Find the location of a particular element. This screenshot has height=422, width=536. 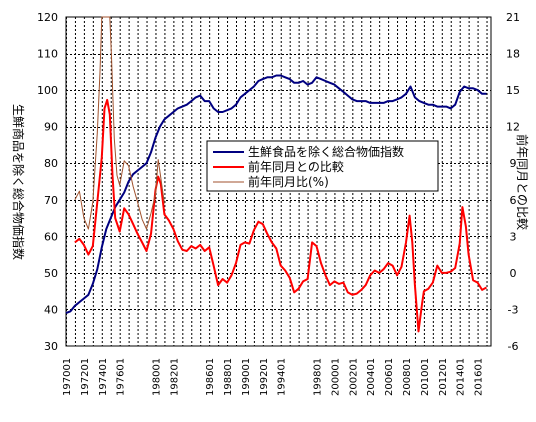

left-tick-label: 70 is located at coordinates (51, 200).